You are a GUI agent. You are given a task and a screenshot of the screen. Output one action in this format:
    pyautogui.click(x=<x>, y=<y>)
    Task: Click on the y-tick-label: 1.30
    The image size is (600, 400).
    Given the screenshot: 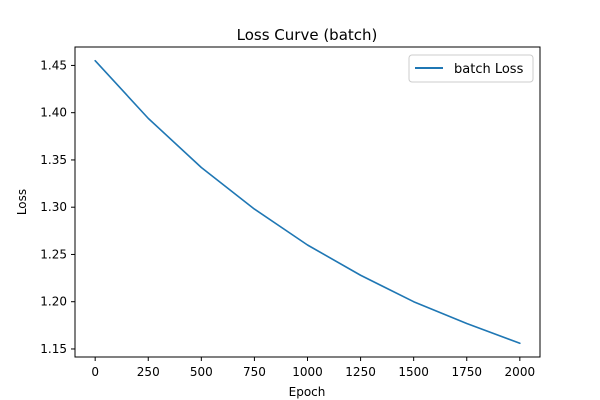 What is the action you would take?
    pyautogui.click(x=53, y=207)
    